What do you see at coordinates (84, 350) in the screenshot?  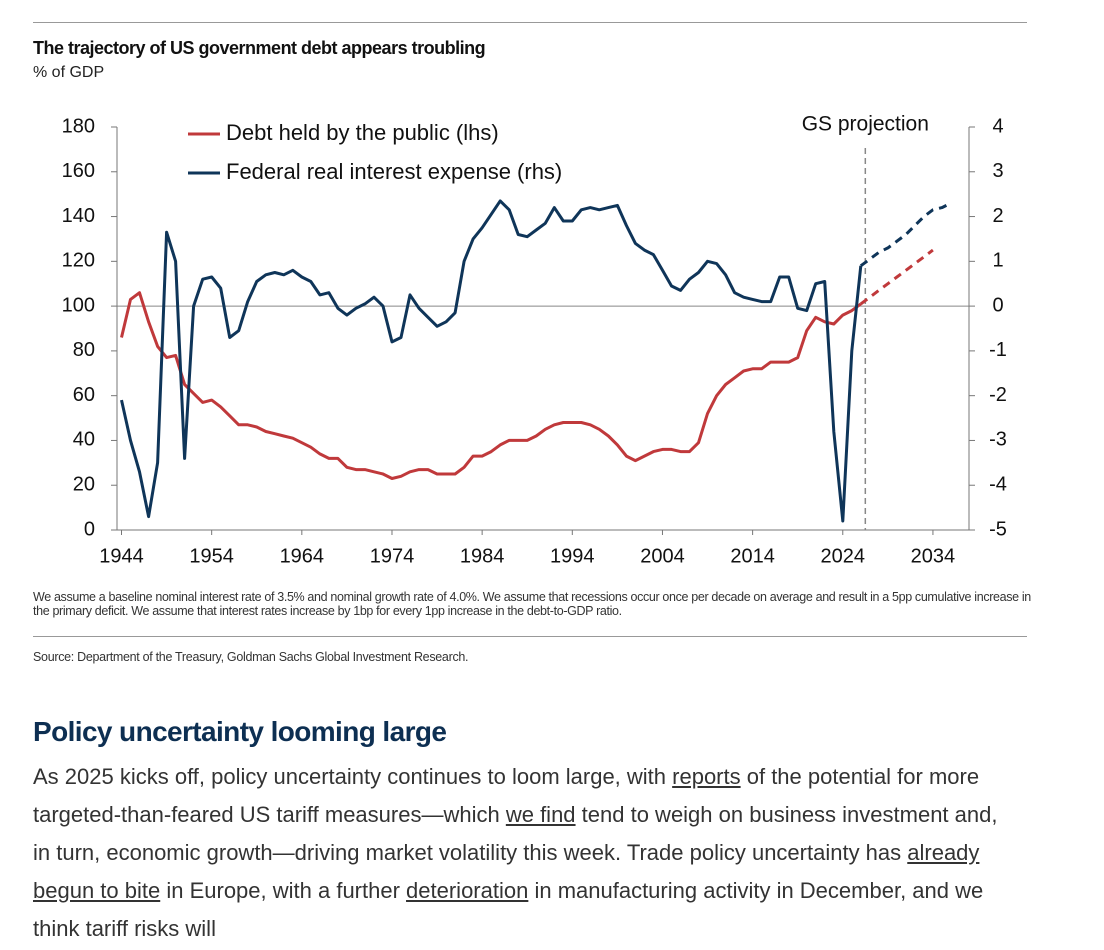 I see `y-tick-label: 80` at bounding box center [84, 350].